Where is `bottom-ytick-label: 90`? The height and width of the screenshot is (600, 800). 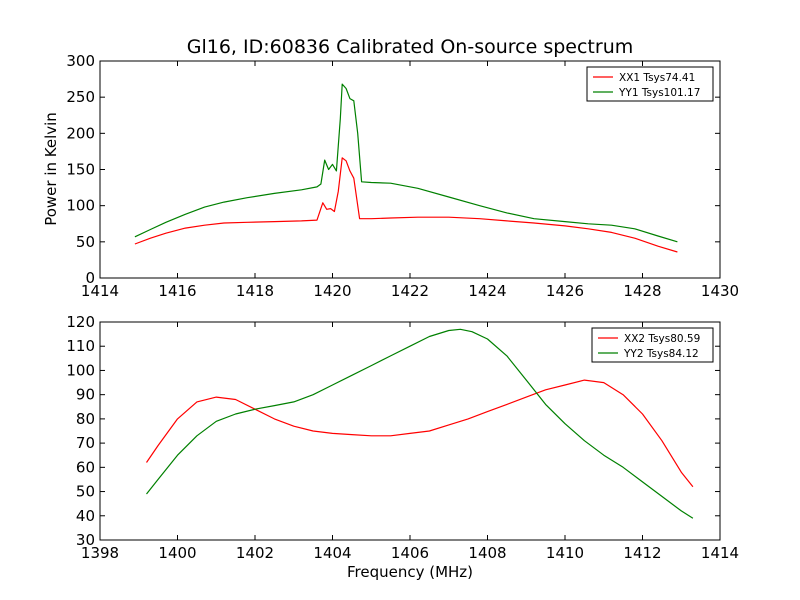
bottom-ytick-label: 90 is located at coordinates (85, 395).